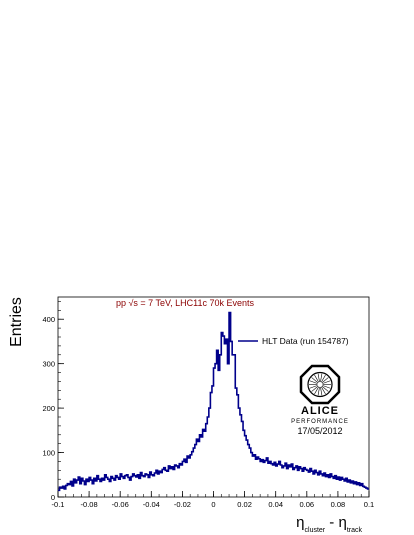 This screenshot has height=535, width=414. Describe the element at coordinates (369, 504) in the screenshot. I see `x-tick-label: 0.1` at that location.